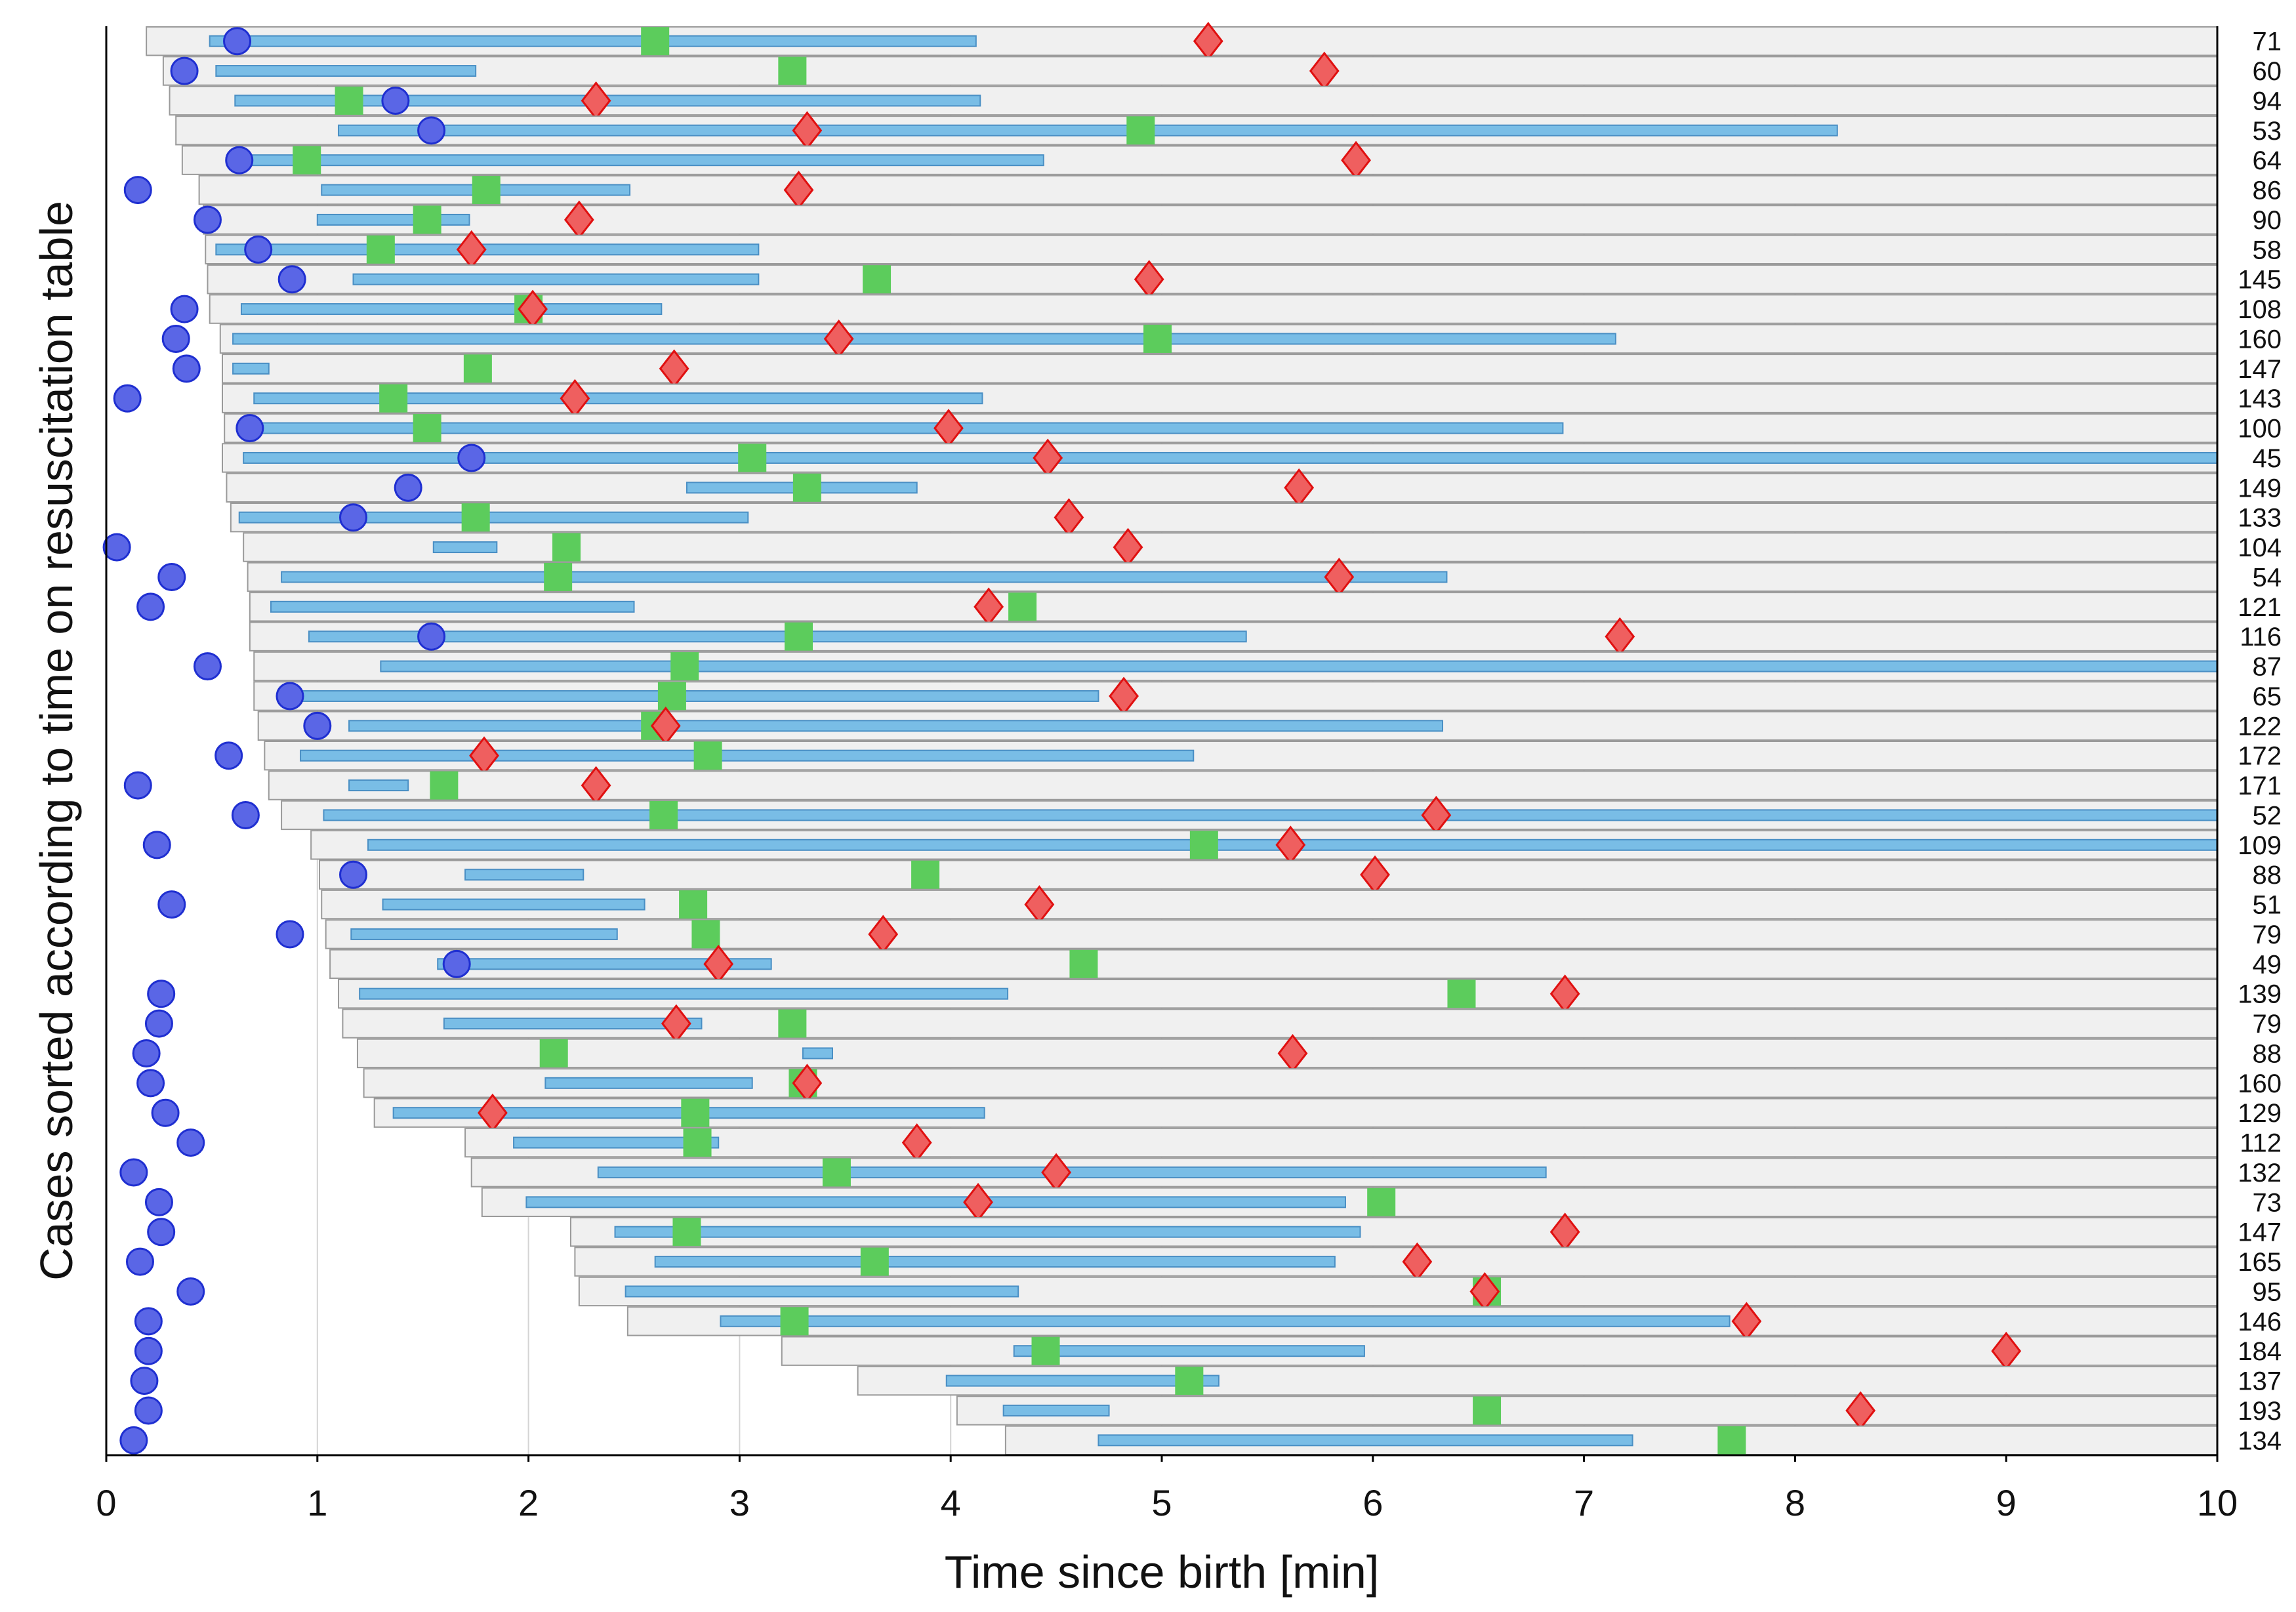 The height and width of the screenshot is (1612, 2296). I want to click on case-count-label: 147, so click(2260, 369).